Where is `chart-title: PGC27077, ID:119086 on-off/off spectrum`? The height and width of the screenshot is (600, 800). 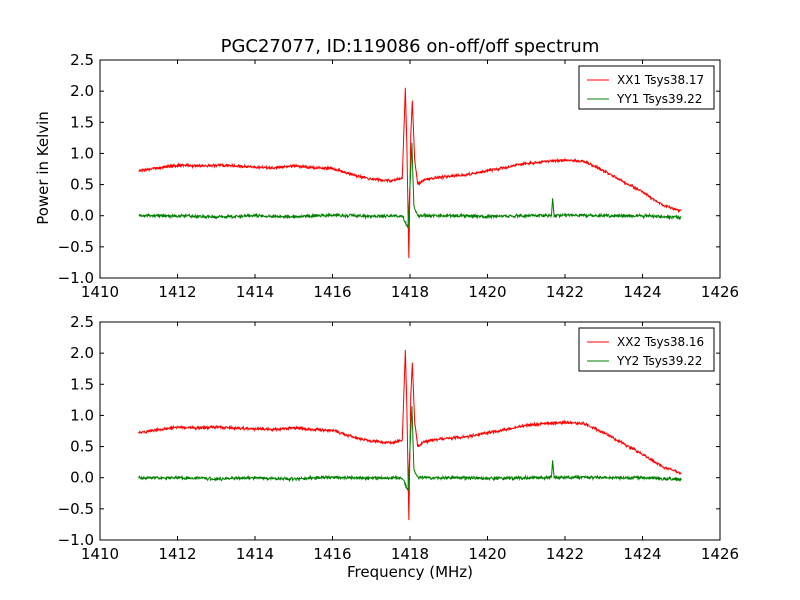 chart-title: PGC27077, ID:119086 on-off/off spectrum is located at coordinates (410, 46).